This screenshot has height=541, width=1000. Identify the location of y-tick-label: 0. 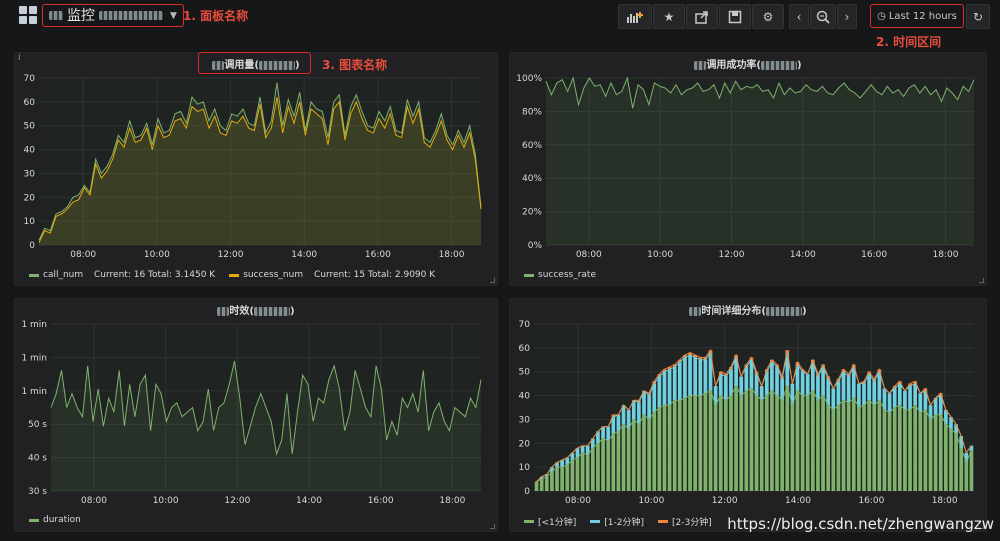
(527, 492).